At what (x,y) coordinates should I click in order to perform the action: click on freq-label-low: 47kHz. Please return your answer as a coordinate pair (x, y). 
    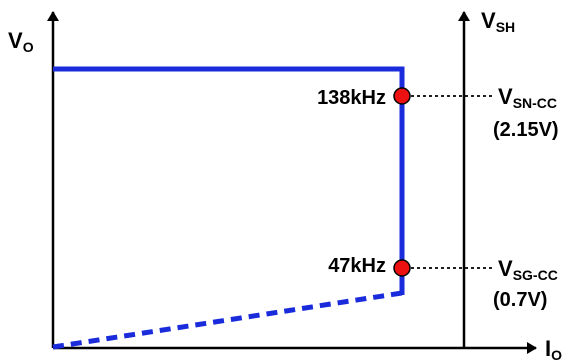
    Looking at the image, I should click on (357, 266).